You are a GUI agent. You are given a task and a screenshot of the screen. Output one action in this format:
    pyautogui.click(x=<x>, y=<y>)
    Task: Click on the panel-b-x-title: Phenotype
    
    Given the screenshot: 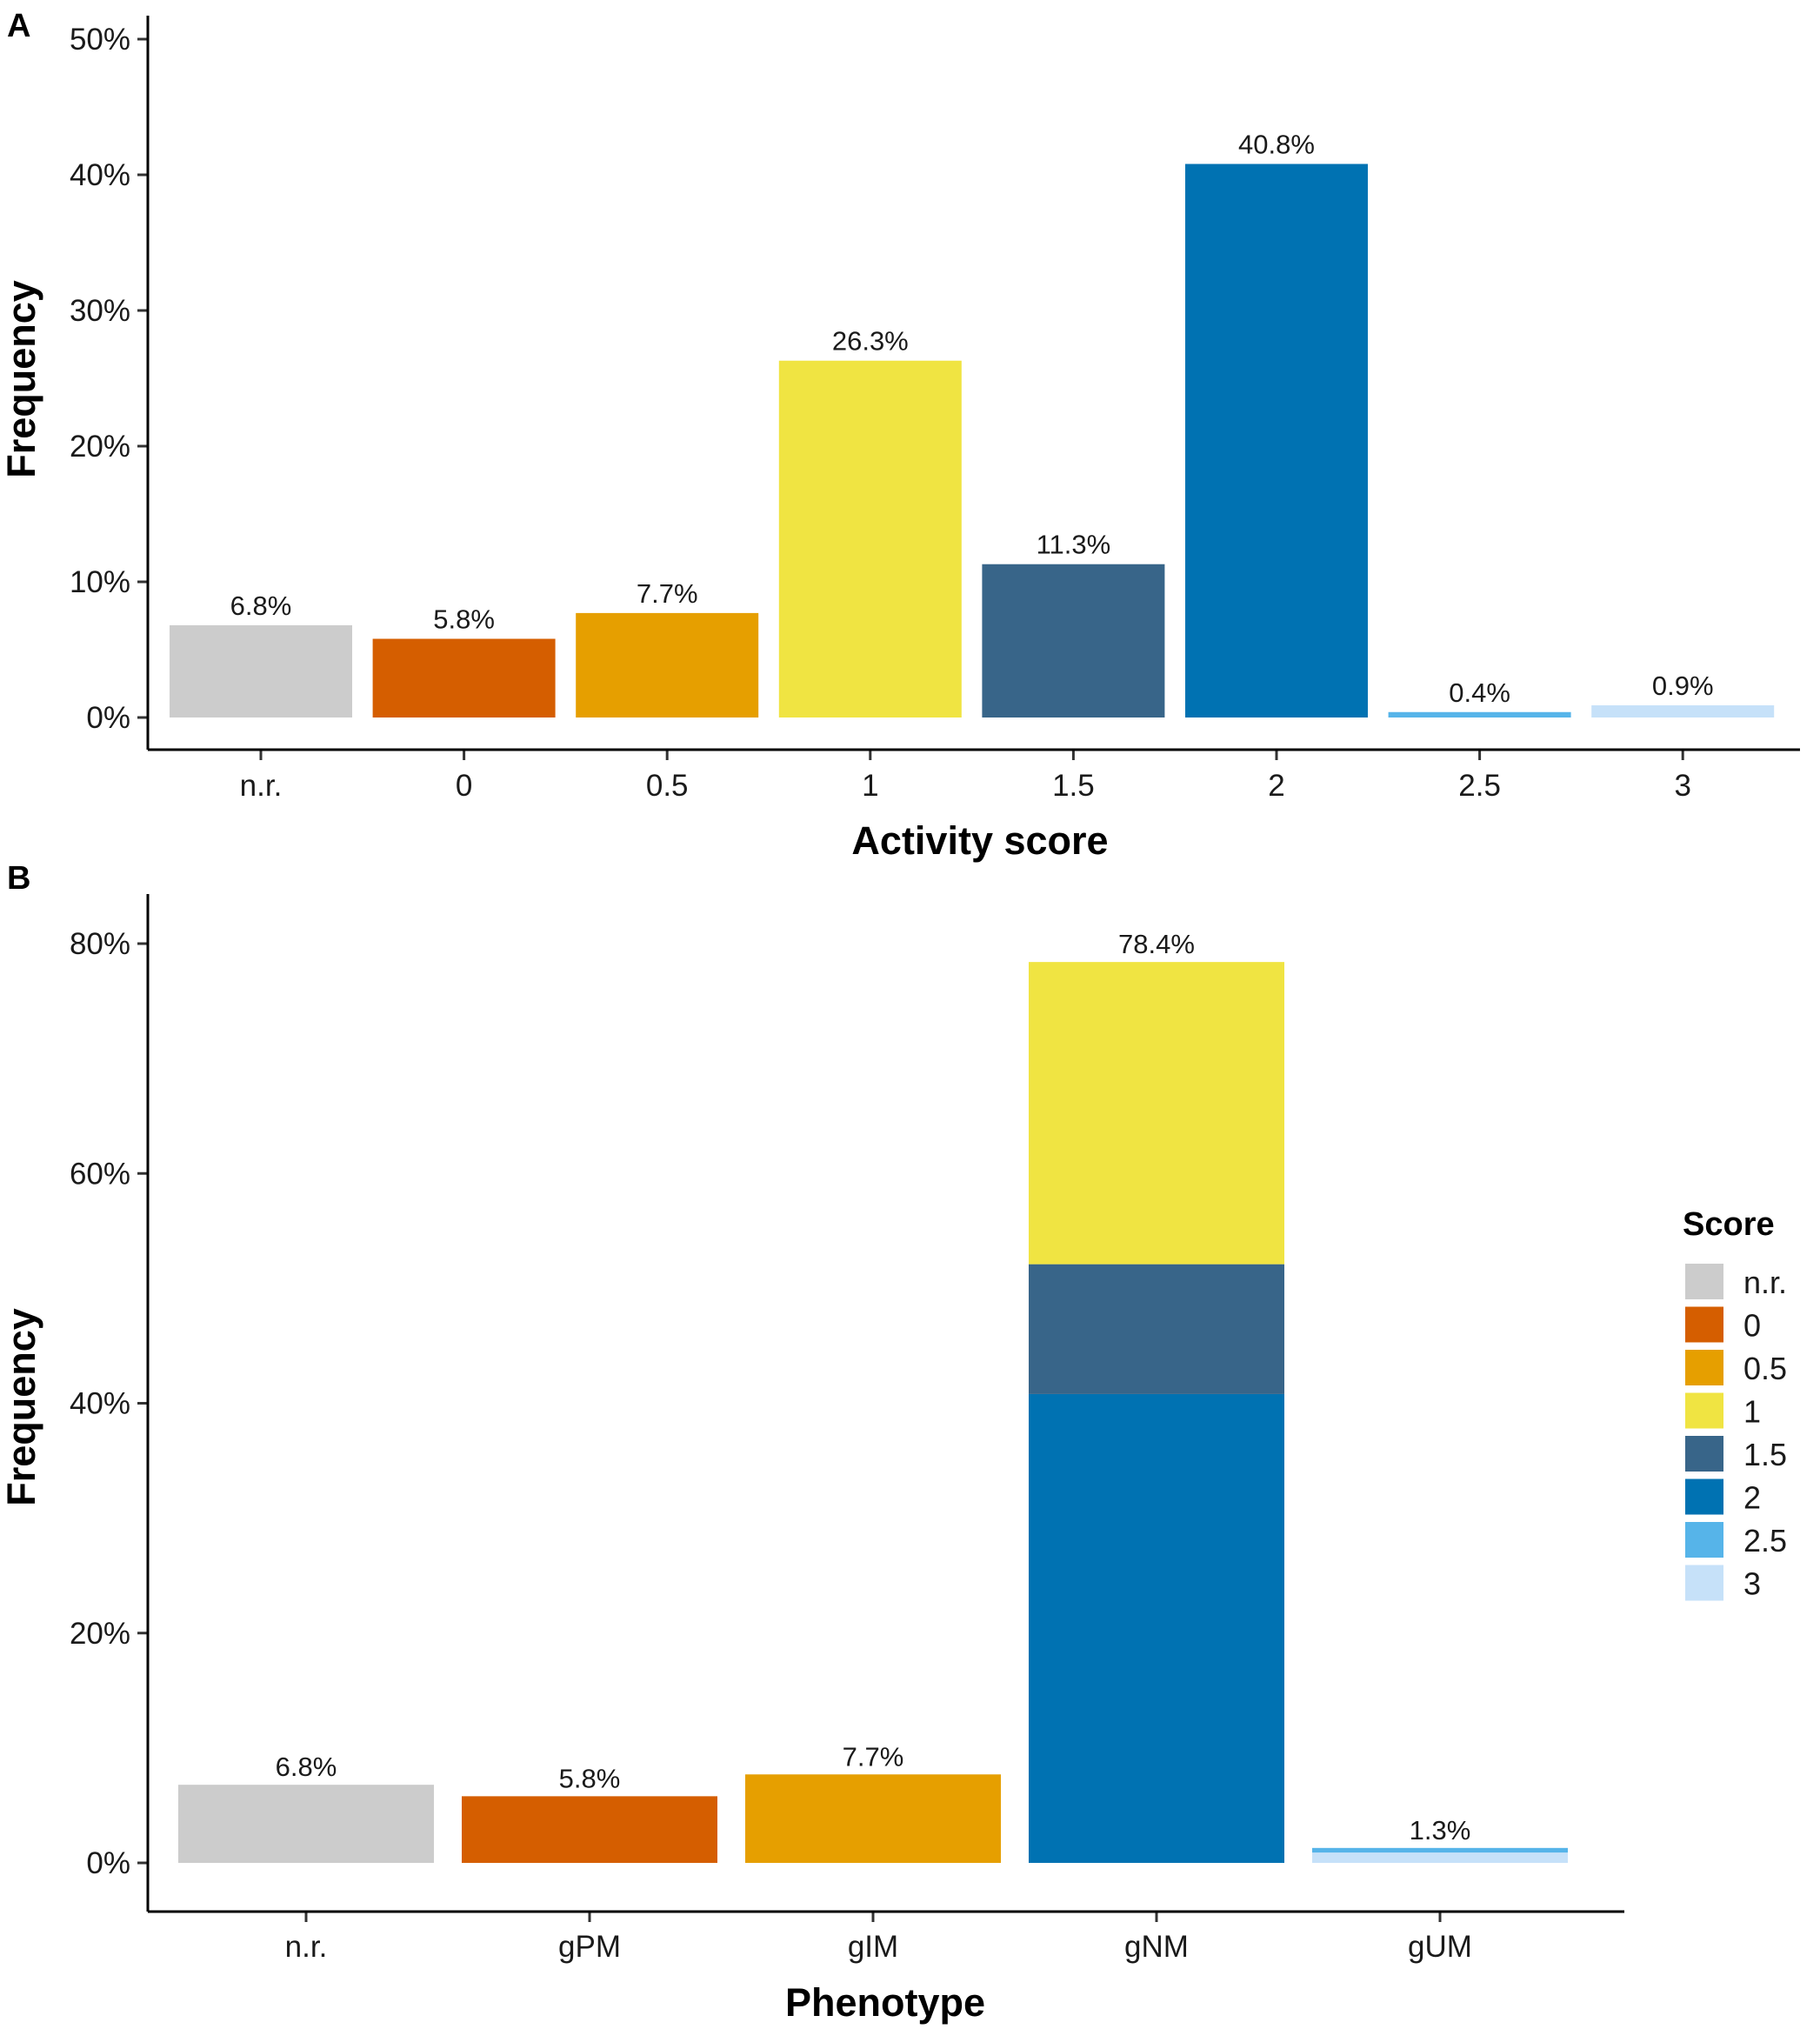 What is the action you would take?
    pyautogui.click(x=885, y=2002)
    